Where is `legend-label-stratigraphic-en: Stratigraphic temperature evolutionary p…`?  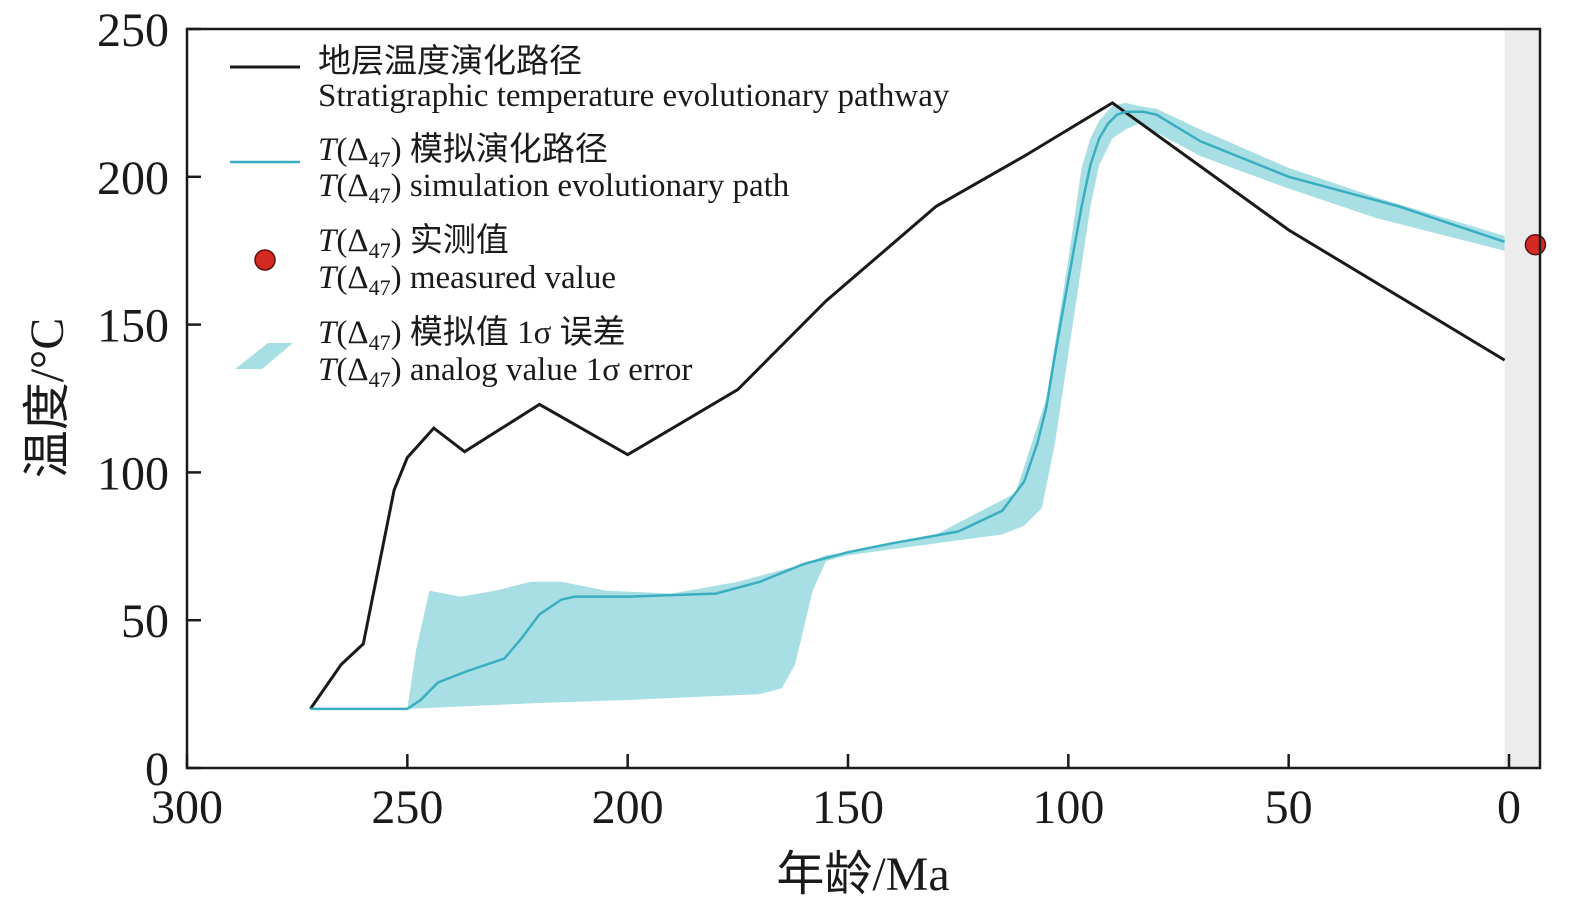
legend-label-stratigraphic-en: Stratigraphic temperature evolutionary p… is located at coordinates (634, 96).